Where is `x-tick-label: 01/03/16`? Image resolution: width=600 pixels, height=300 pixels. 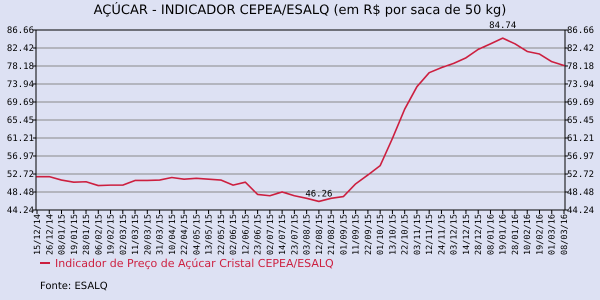 x-tick-label: 01/03/16 is located at coordinates (553, 234).